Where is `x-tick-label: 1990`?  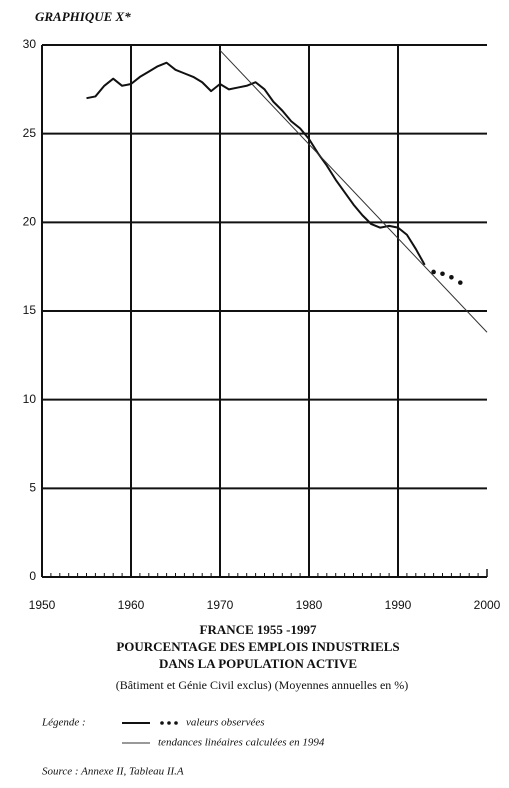 x-tick-label: 1990 is located at coordinates (398, 605).